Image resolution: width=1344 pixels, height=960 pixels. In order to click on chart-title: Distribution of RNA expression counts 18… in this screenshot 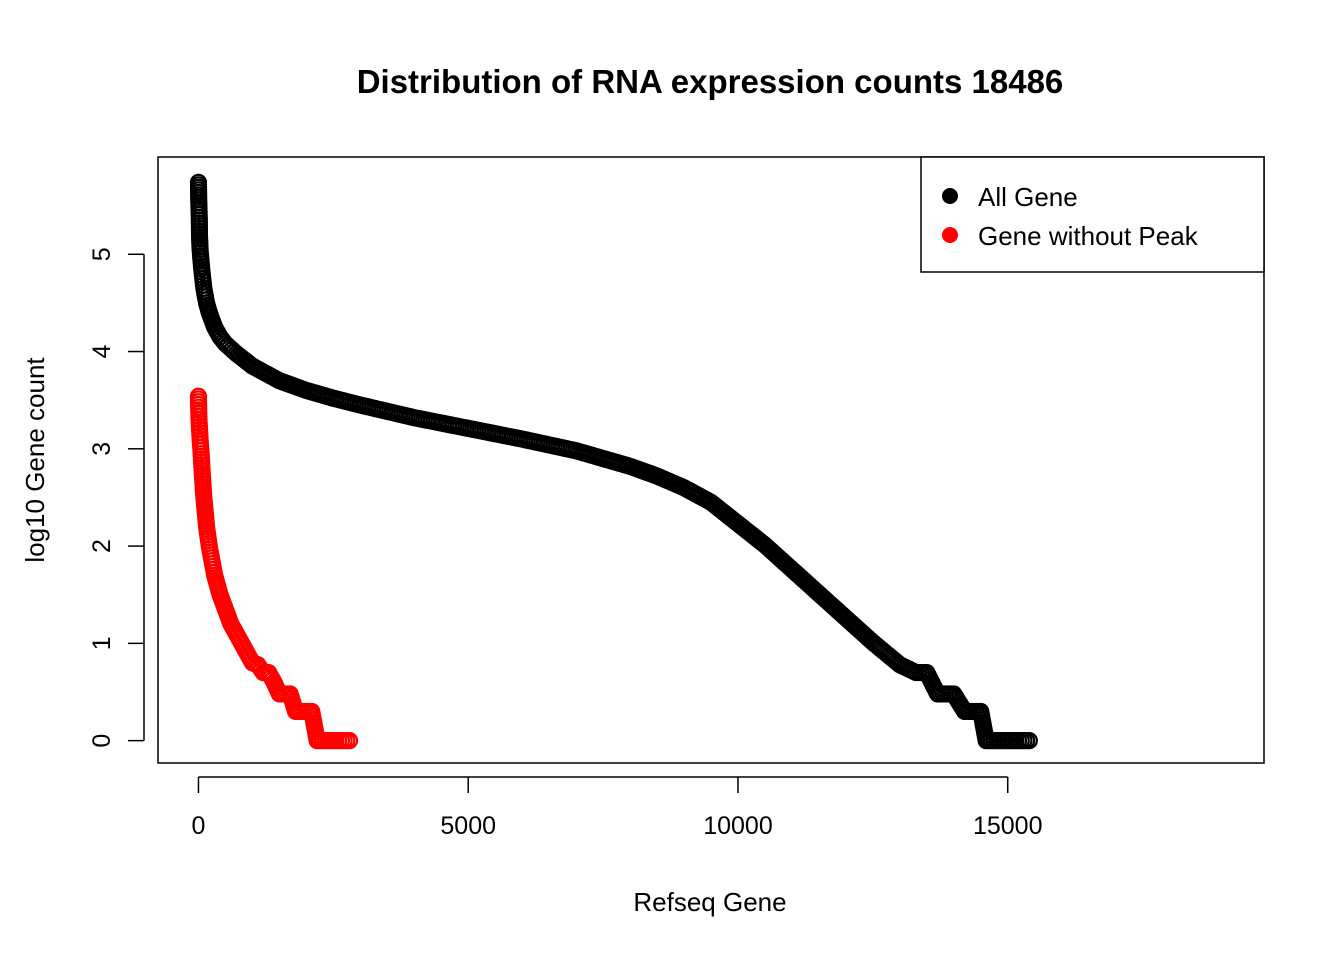, I will do `click(710, 81)`.